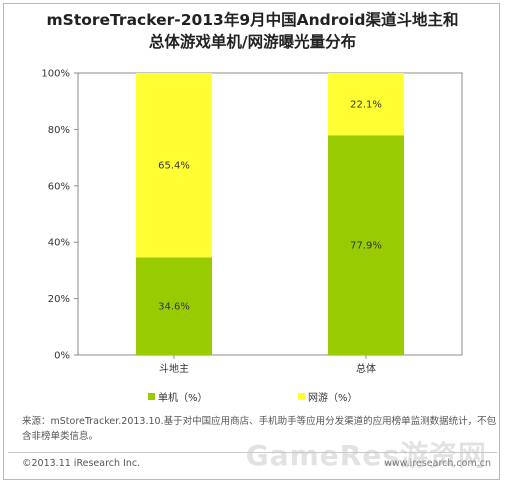  I want to click on legend-label: 单机（%）, so click(183, 398).